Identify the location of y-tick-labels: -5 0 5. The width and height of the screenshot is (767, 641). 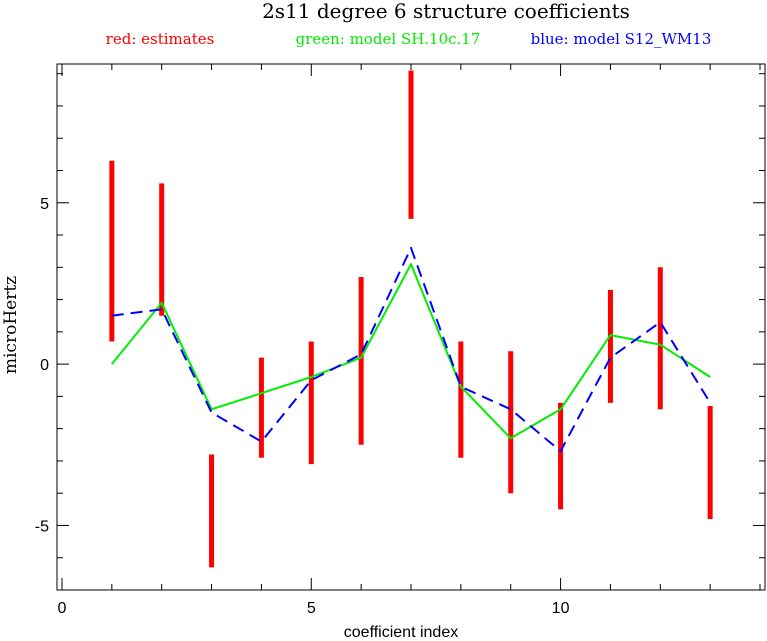
(42, 366).